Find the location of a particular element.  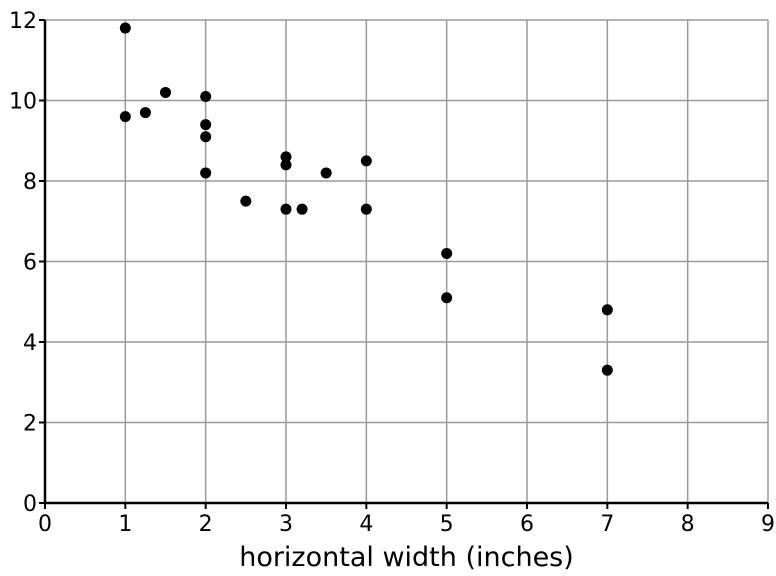

x-tick-label: 6 is located at coordinates (527, 524).